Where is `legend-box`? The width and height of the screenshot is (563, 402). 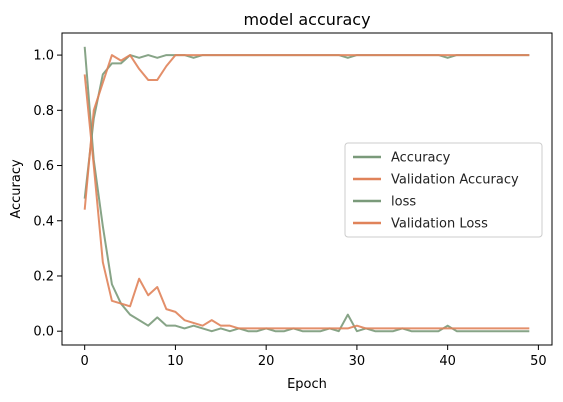 legend-box is located at coordinates (443, 190).